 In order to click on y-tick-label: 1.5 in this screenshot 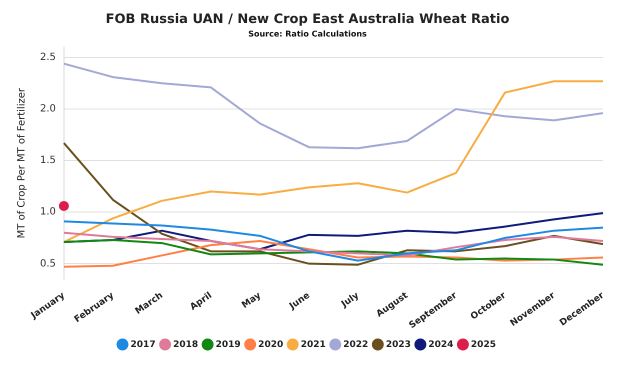, I will do `click(48, 160)`.